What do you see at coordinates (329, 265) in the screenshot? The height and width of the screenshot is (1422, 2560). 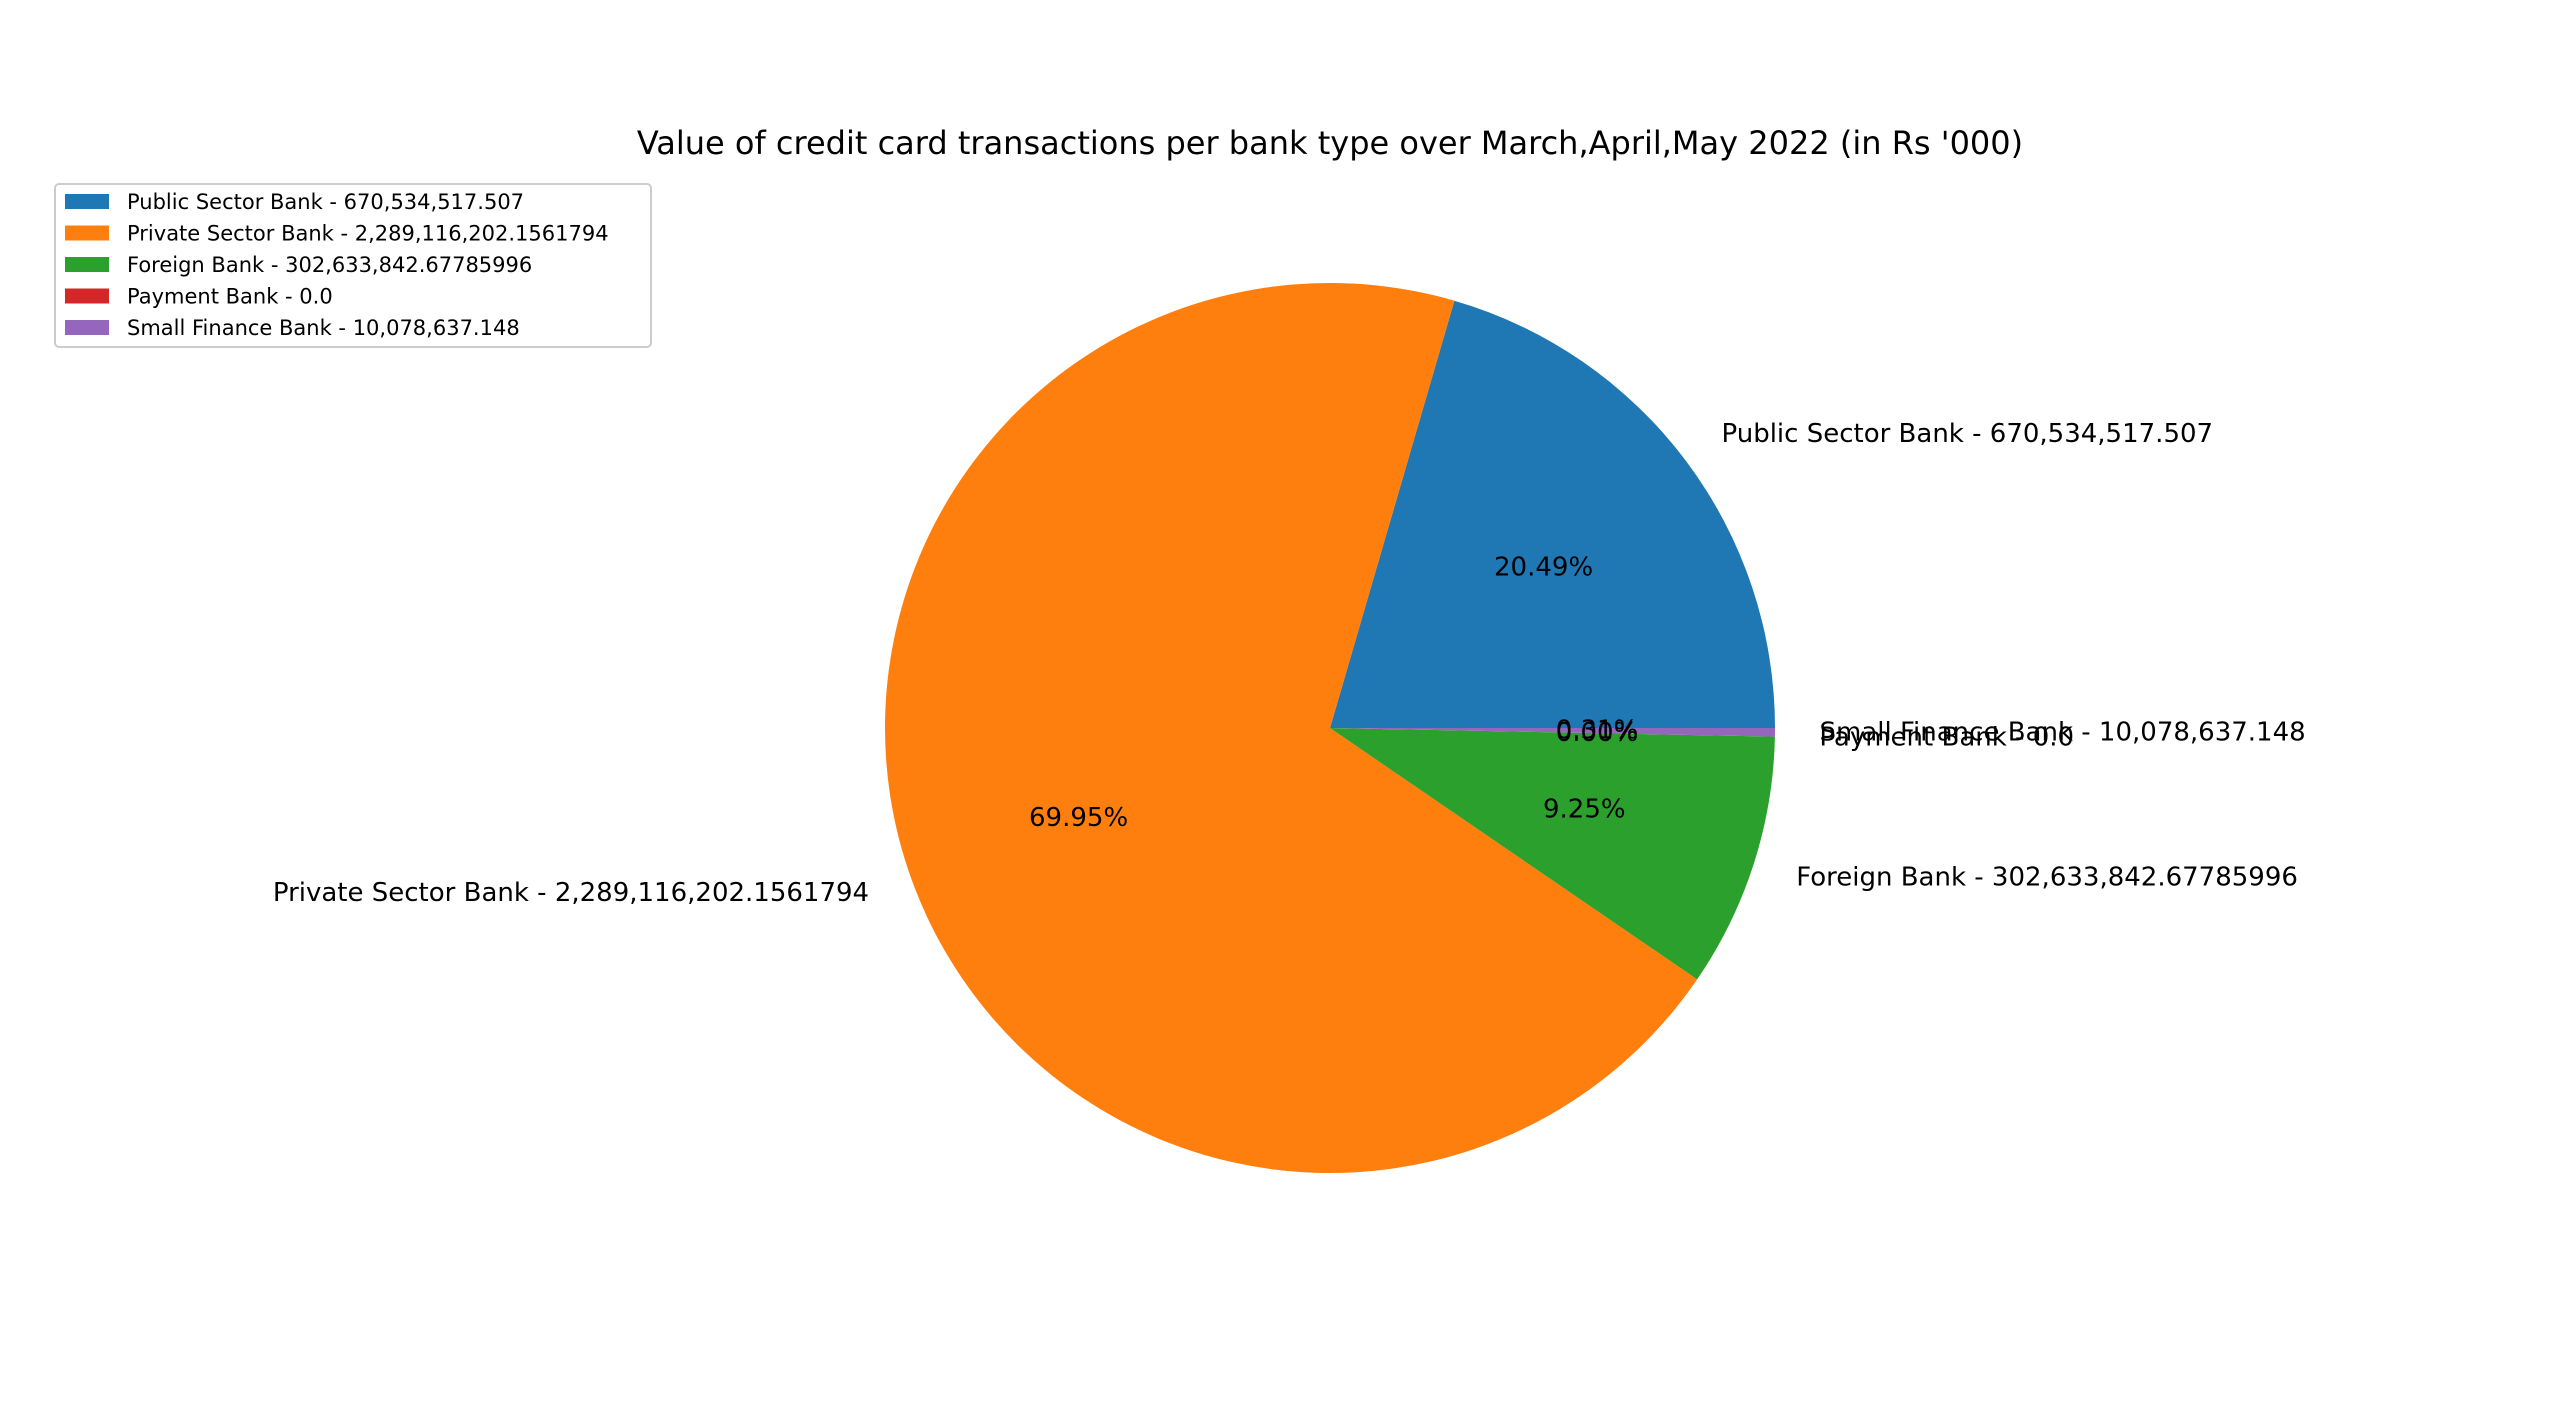 I see `legend-label: Foreign Bank - 302,633,842.67785996` at bounding box center [329, 265].